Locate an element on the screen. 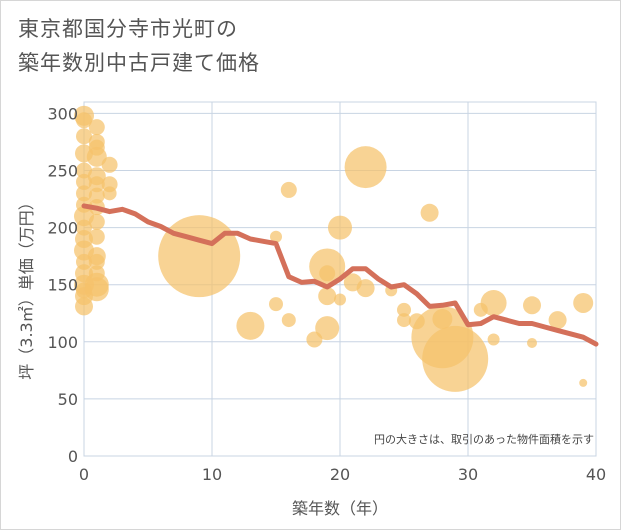 The width and height of the screenshot is (621, 530). x-axis-label: 築年数（年） is located at coordinates (340, 508).